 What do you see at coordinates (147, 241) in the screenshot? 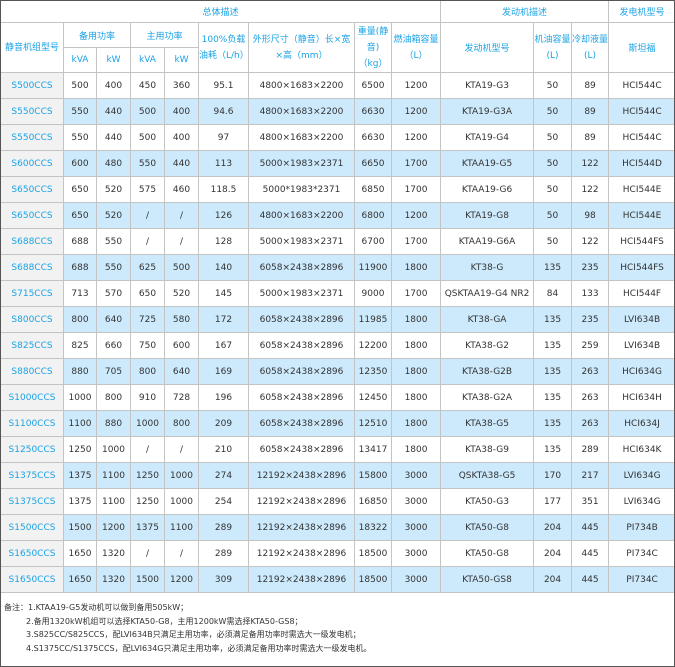
I see `cell-prime-kva: /` at bounding box center [147, 241].